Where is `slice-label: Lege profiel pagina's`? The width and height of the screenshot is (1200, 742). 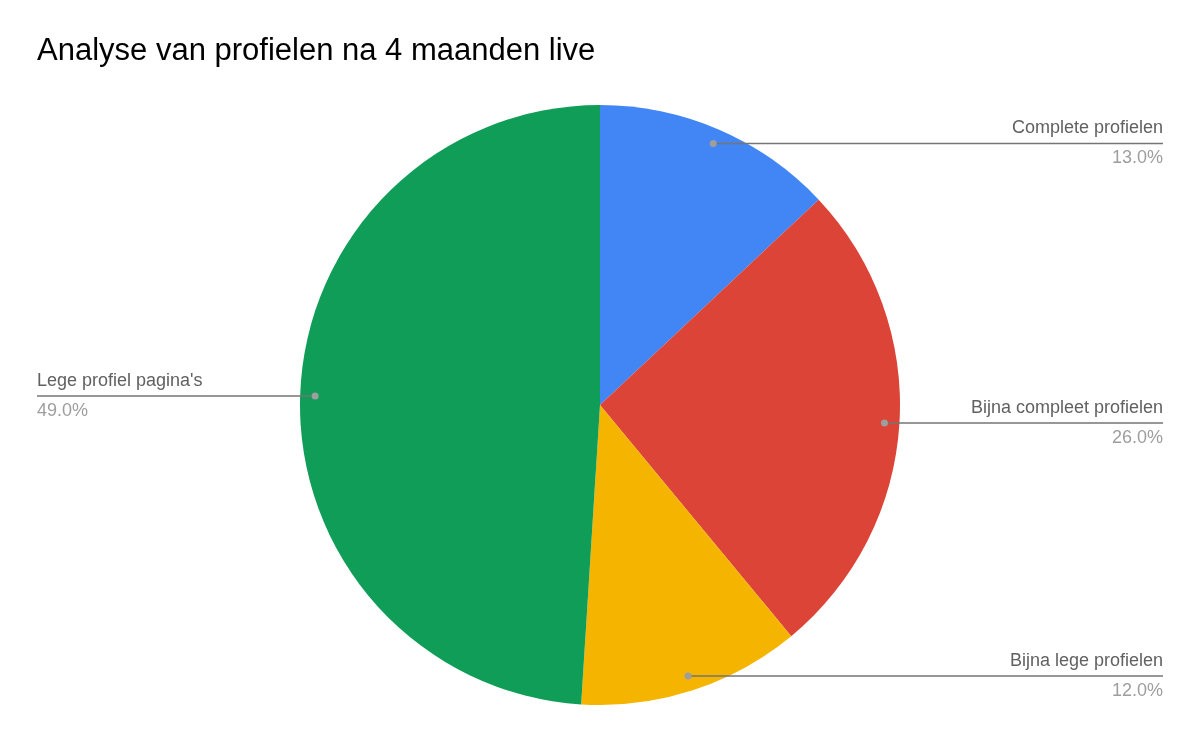
slice-label: Lege profiel pagina's is located at coordinates (120, 380).